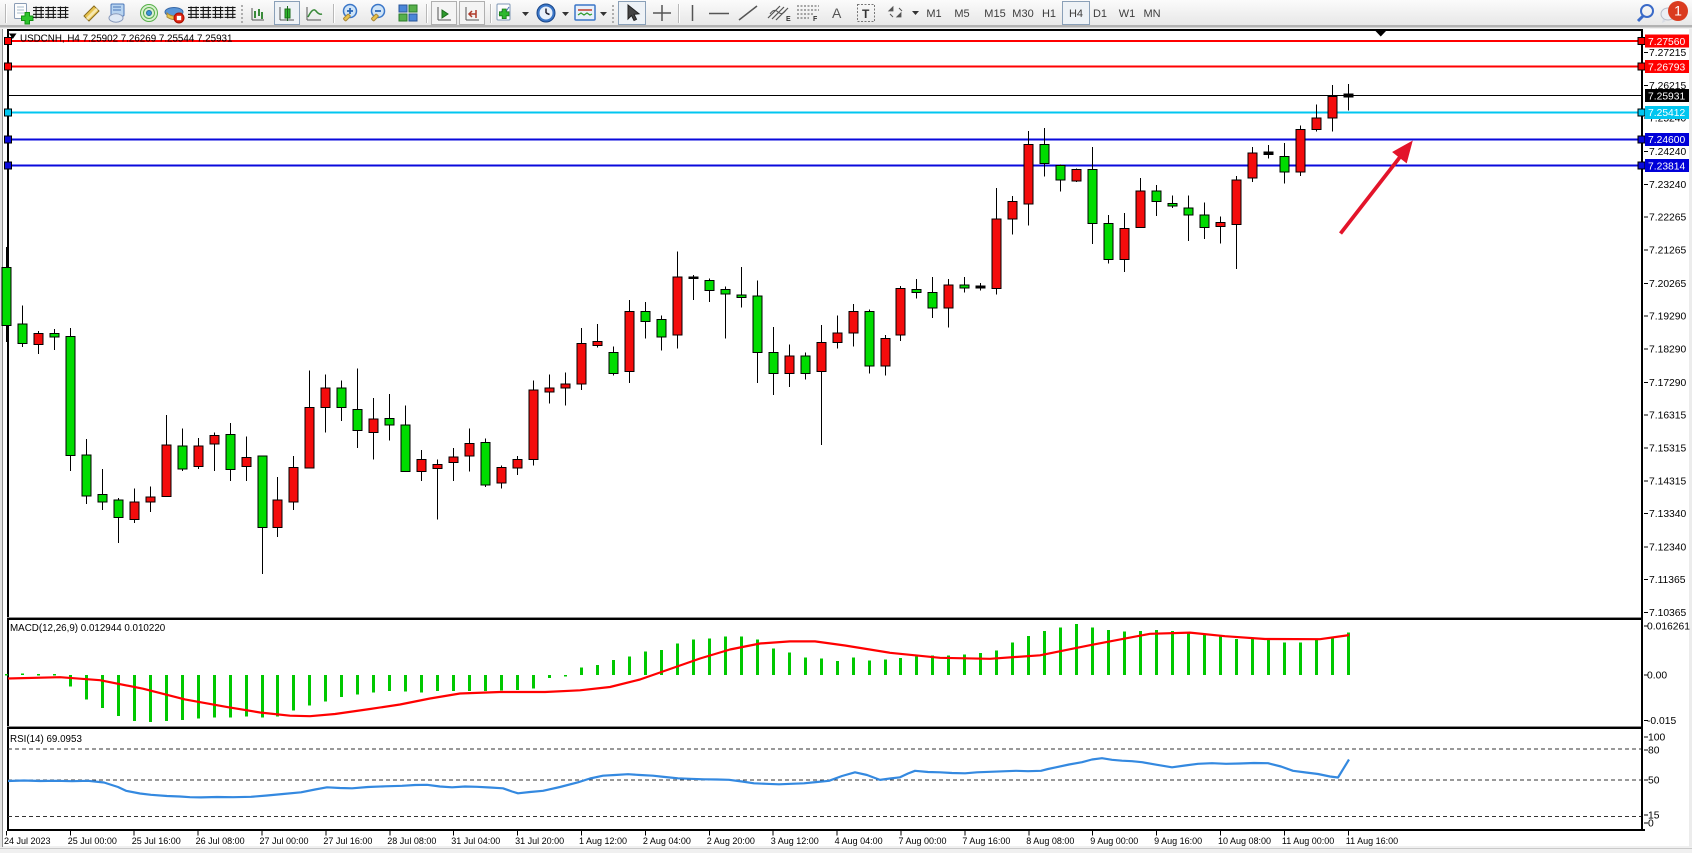 The width and height of the screenshot is (1692, 853). I want to click on svg-text: A, so click(837, 13).